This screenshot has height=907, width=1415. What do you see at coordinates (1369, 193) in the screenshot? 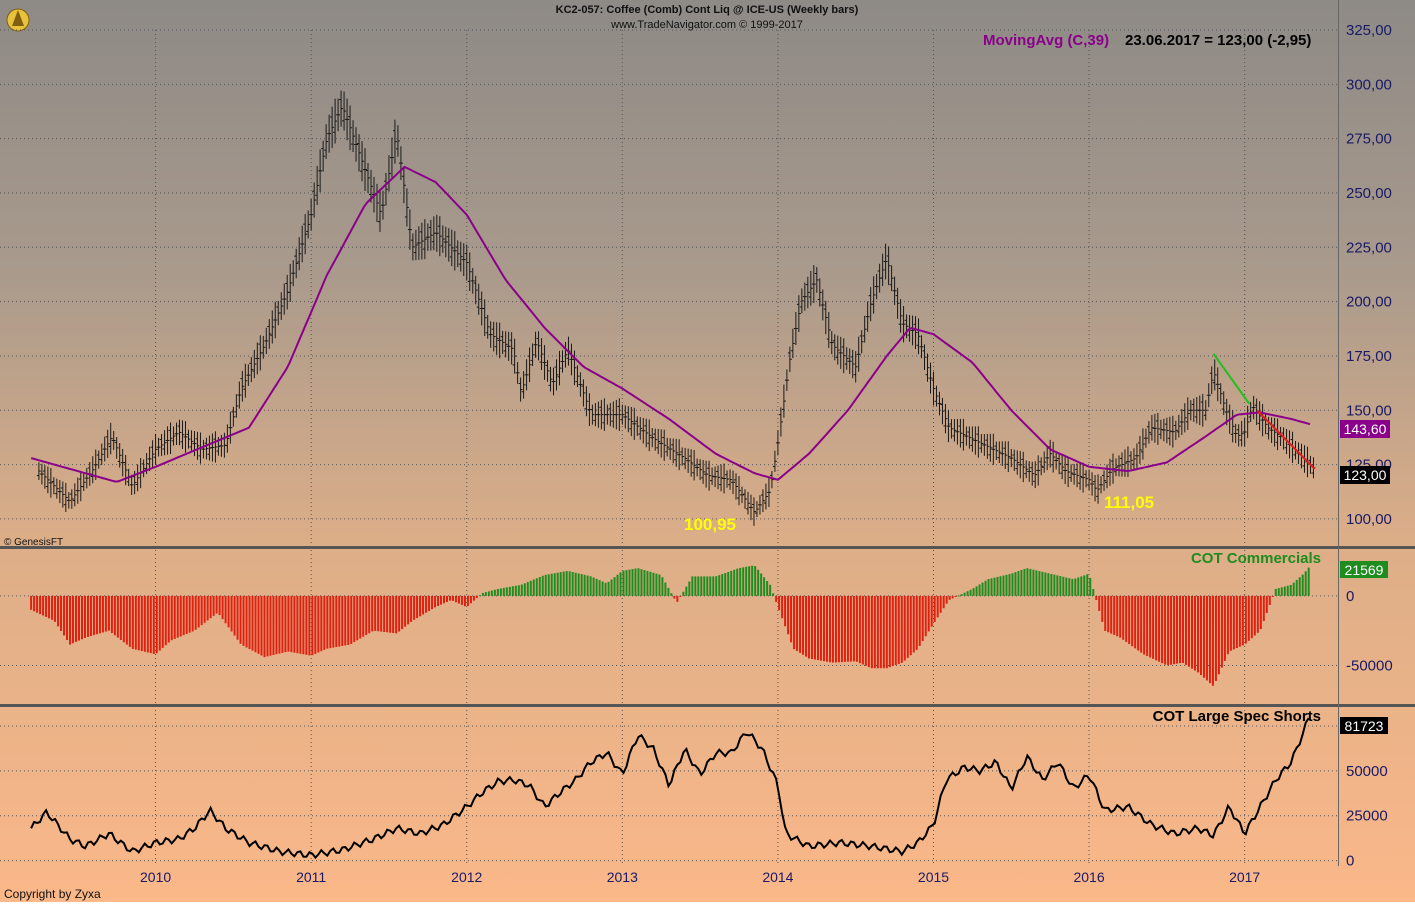
I see `price-tick-label: 250,00` at bounding box center [1369, 193].